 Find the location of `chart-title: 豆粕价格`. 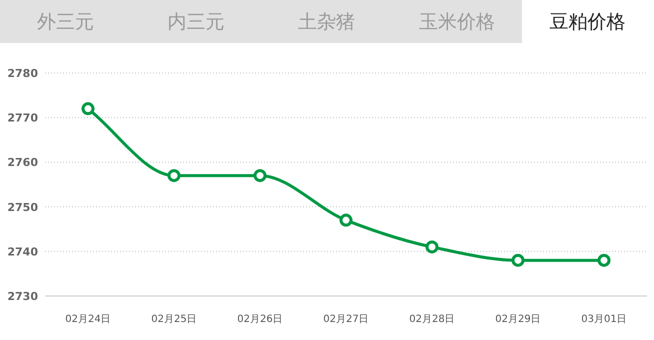

chart-title: 豆粕价格 is located at coordinates (587, 22).